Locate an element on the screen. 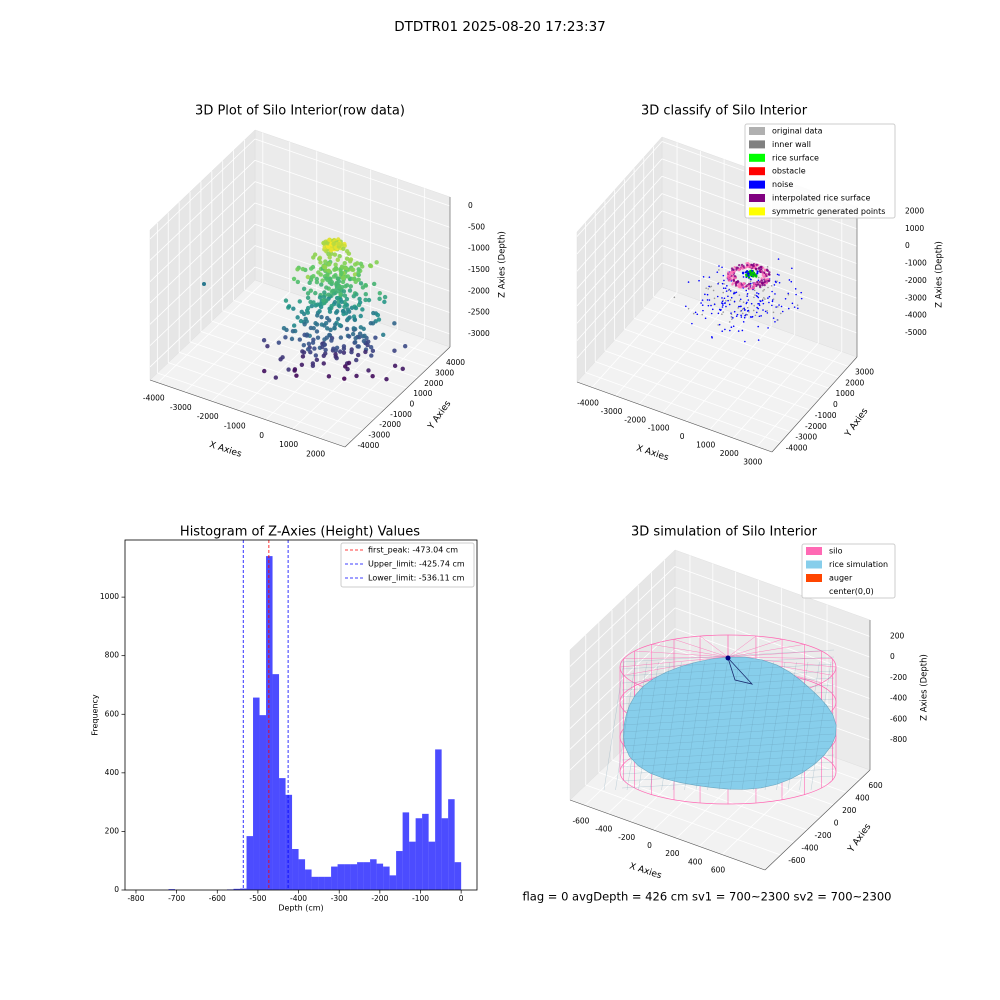  silo-model is located at coordinates (720, 719).